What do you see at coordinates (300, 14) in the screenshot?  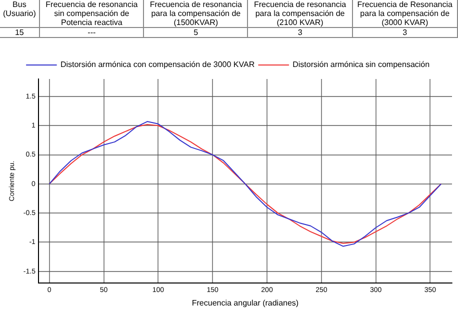 I see `text: Frecuencia de resonancia para la compensación de (2100 KVAR)` at bounding box center [300, 14].